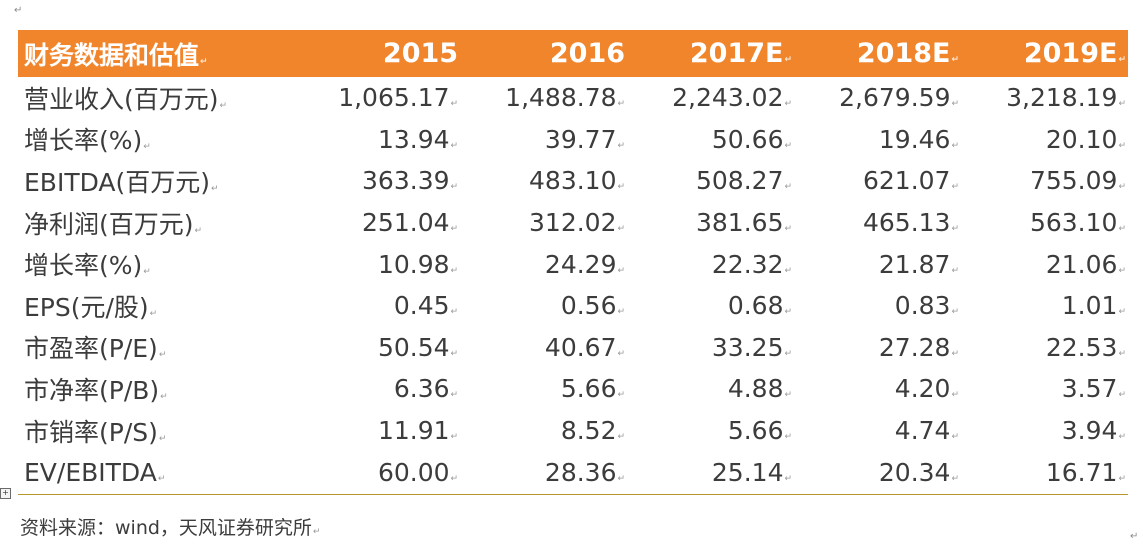 This screenshot has height=555, width=1143. I want to click on value-cell: 3.57↵, so click(1044, 388).